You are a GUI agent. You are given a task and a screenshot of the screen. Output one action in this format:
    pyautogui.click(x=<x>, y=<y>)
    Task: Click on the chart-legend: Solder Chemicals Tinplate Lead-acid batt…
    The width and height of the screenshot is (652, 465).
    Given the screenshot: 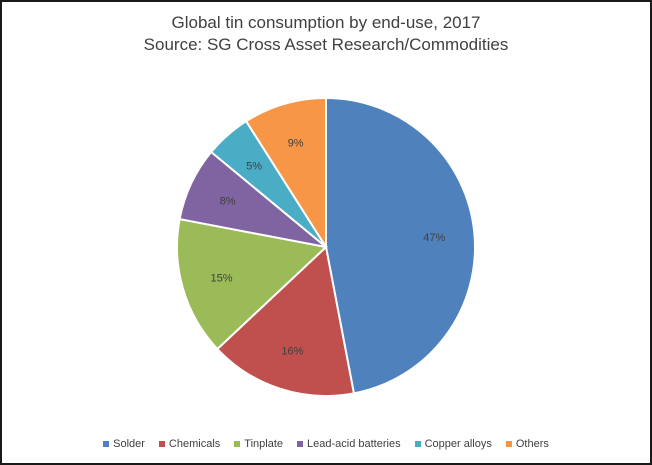 What is the action you would take?
    pyautogui.click(x=326, y=444)
    